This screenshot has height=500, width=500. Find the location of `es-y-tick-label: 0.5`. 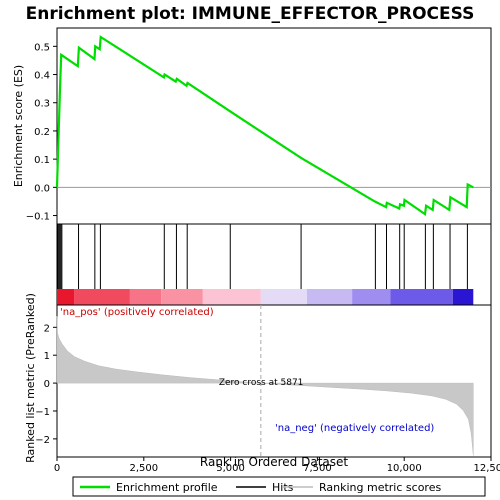

es-y-tick-label: 0.5 is located at coordinates (42, 47).